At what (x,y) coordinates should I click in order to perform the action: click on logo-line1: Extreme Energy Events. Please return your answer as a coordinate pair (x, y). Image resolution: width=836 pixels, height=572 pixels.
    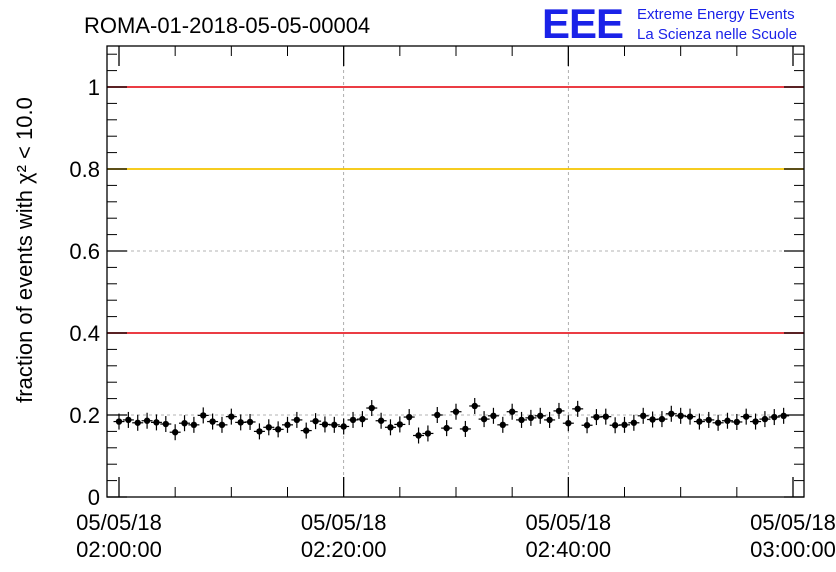
    Looking at the image, I should click on (716, 14).